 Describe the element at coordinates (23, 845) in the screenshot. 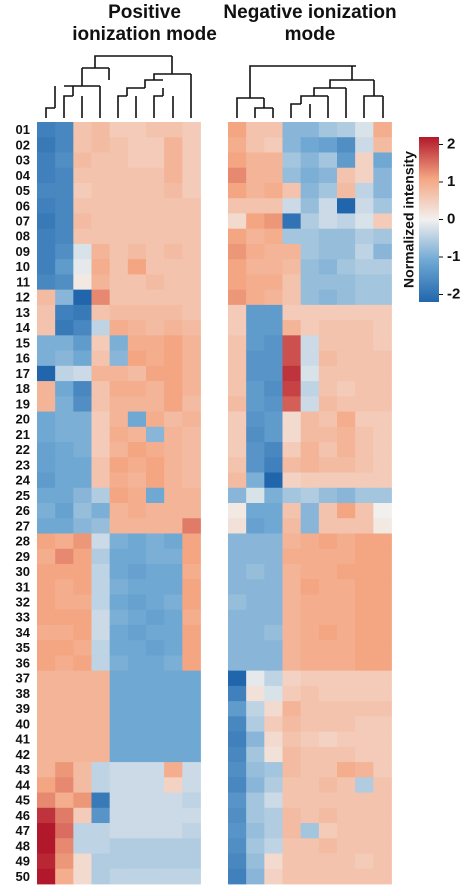

I see `row-label: 48` at that location.